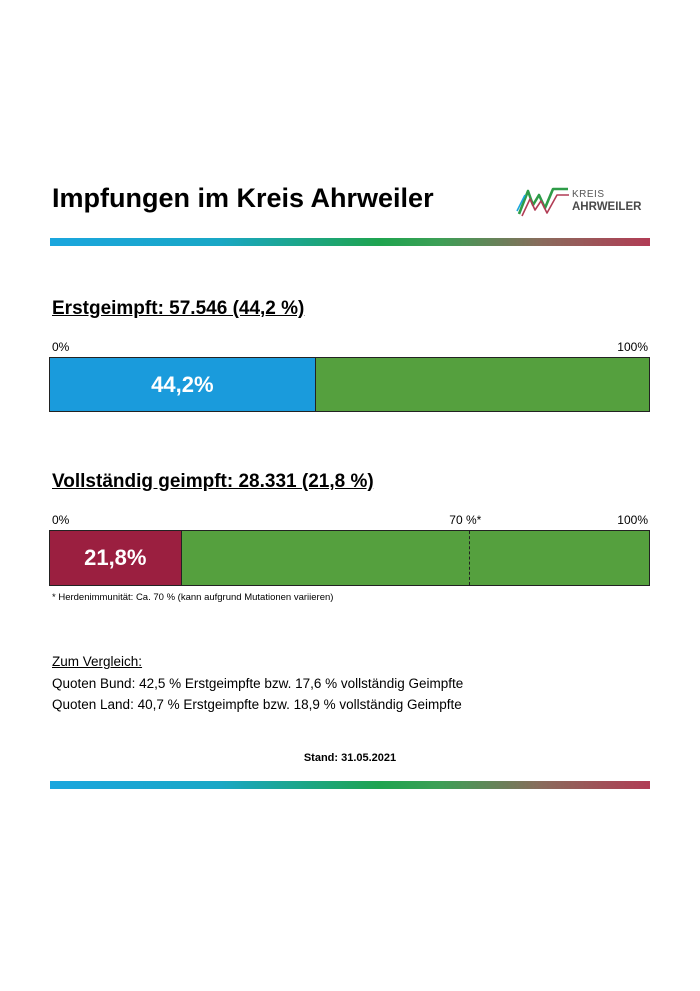  Describe the element at coordinates (181, 558) in the screenshot. I see `full-dose-fill-edge` at that location.